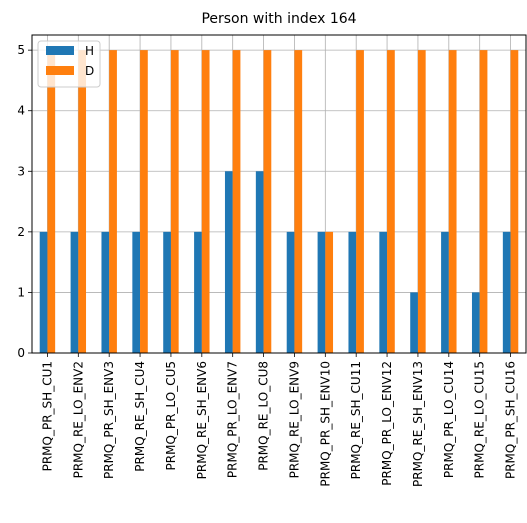  I want to click on y-tick-label: 0, so click(21, 353).